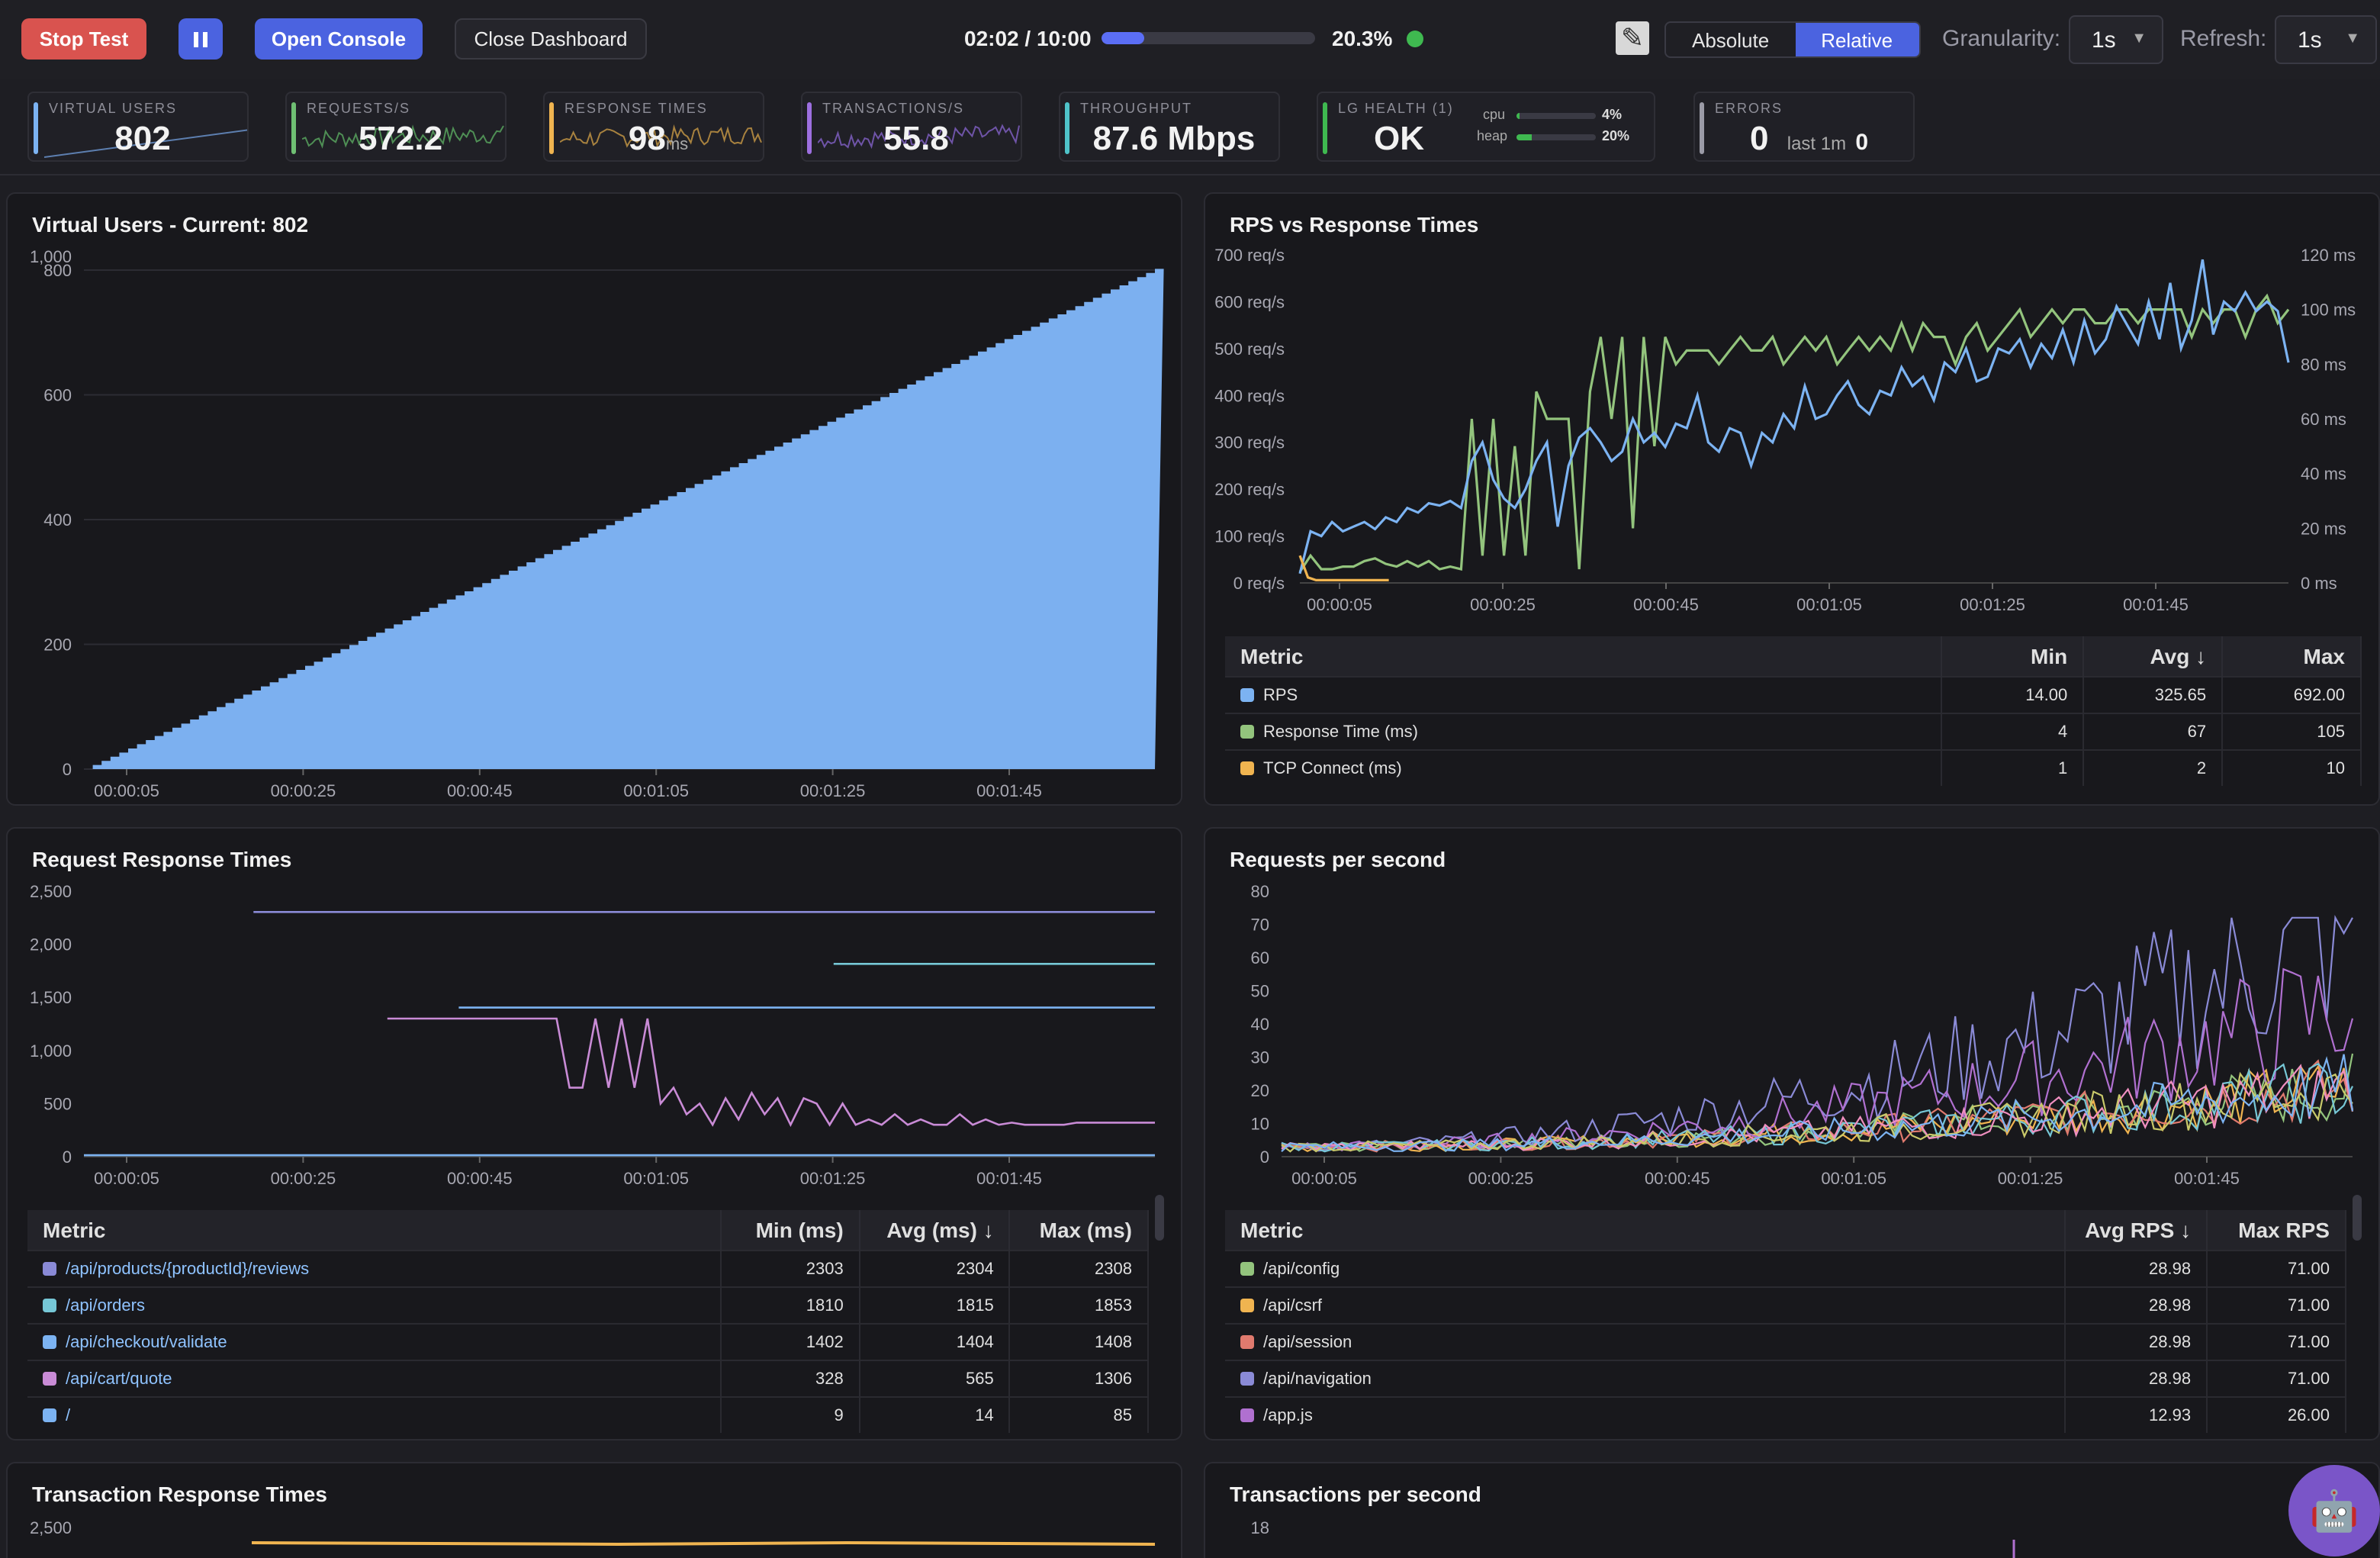 The image size is (2380, 1558). I want to click on notepad-icon: ✎, so click(1632, 38).